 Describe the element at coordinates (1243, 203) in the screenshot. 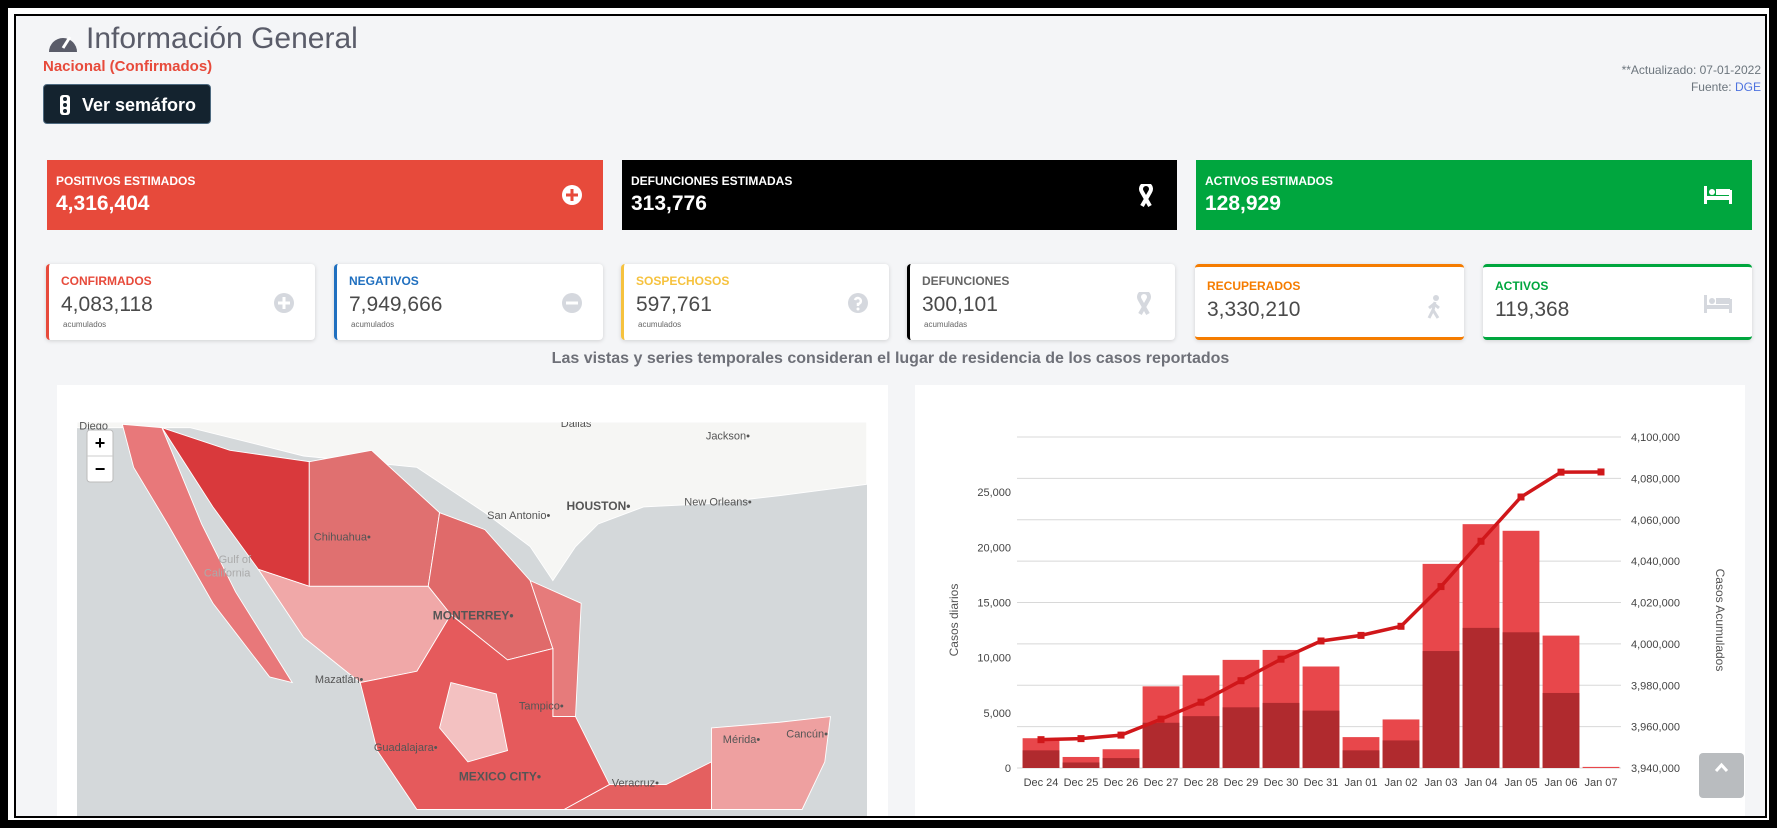

I see `card-value: 128,929` at that location.